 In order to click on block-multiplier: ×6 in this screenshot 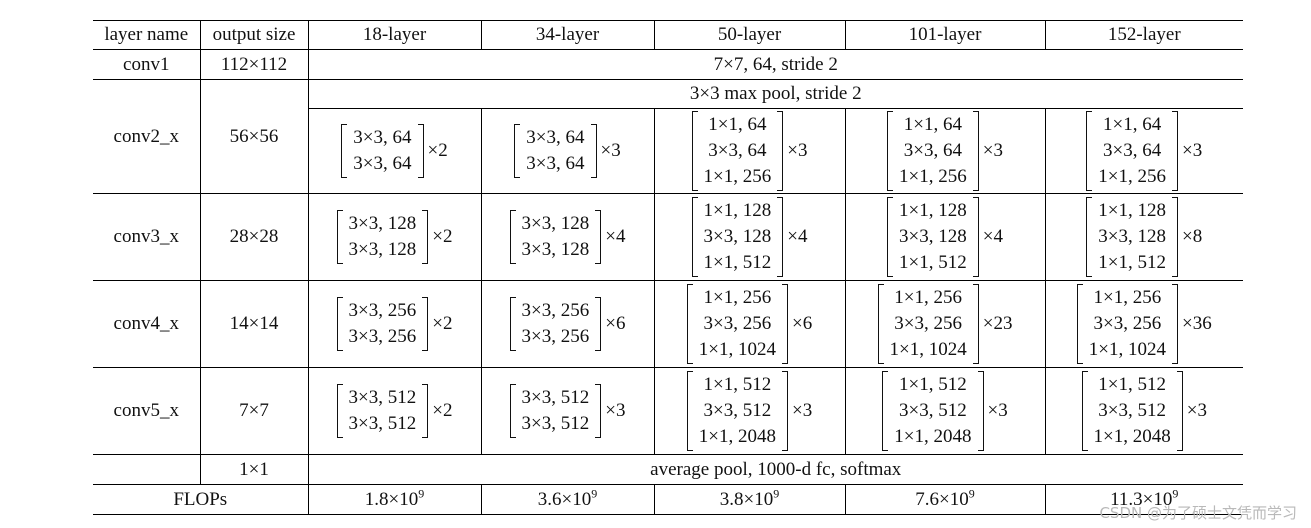, I will do `click(802, 323)`.